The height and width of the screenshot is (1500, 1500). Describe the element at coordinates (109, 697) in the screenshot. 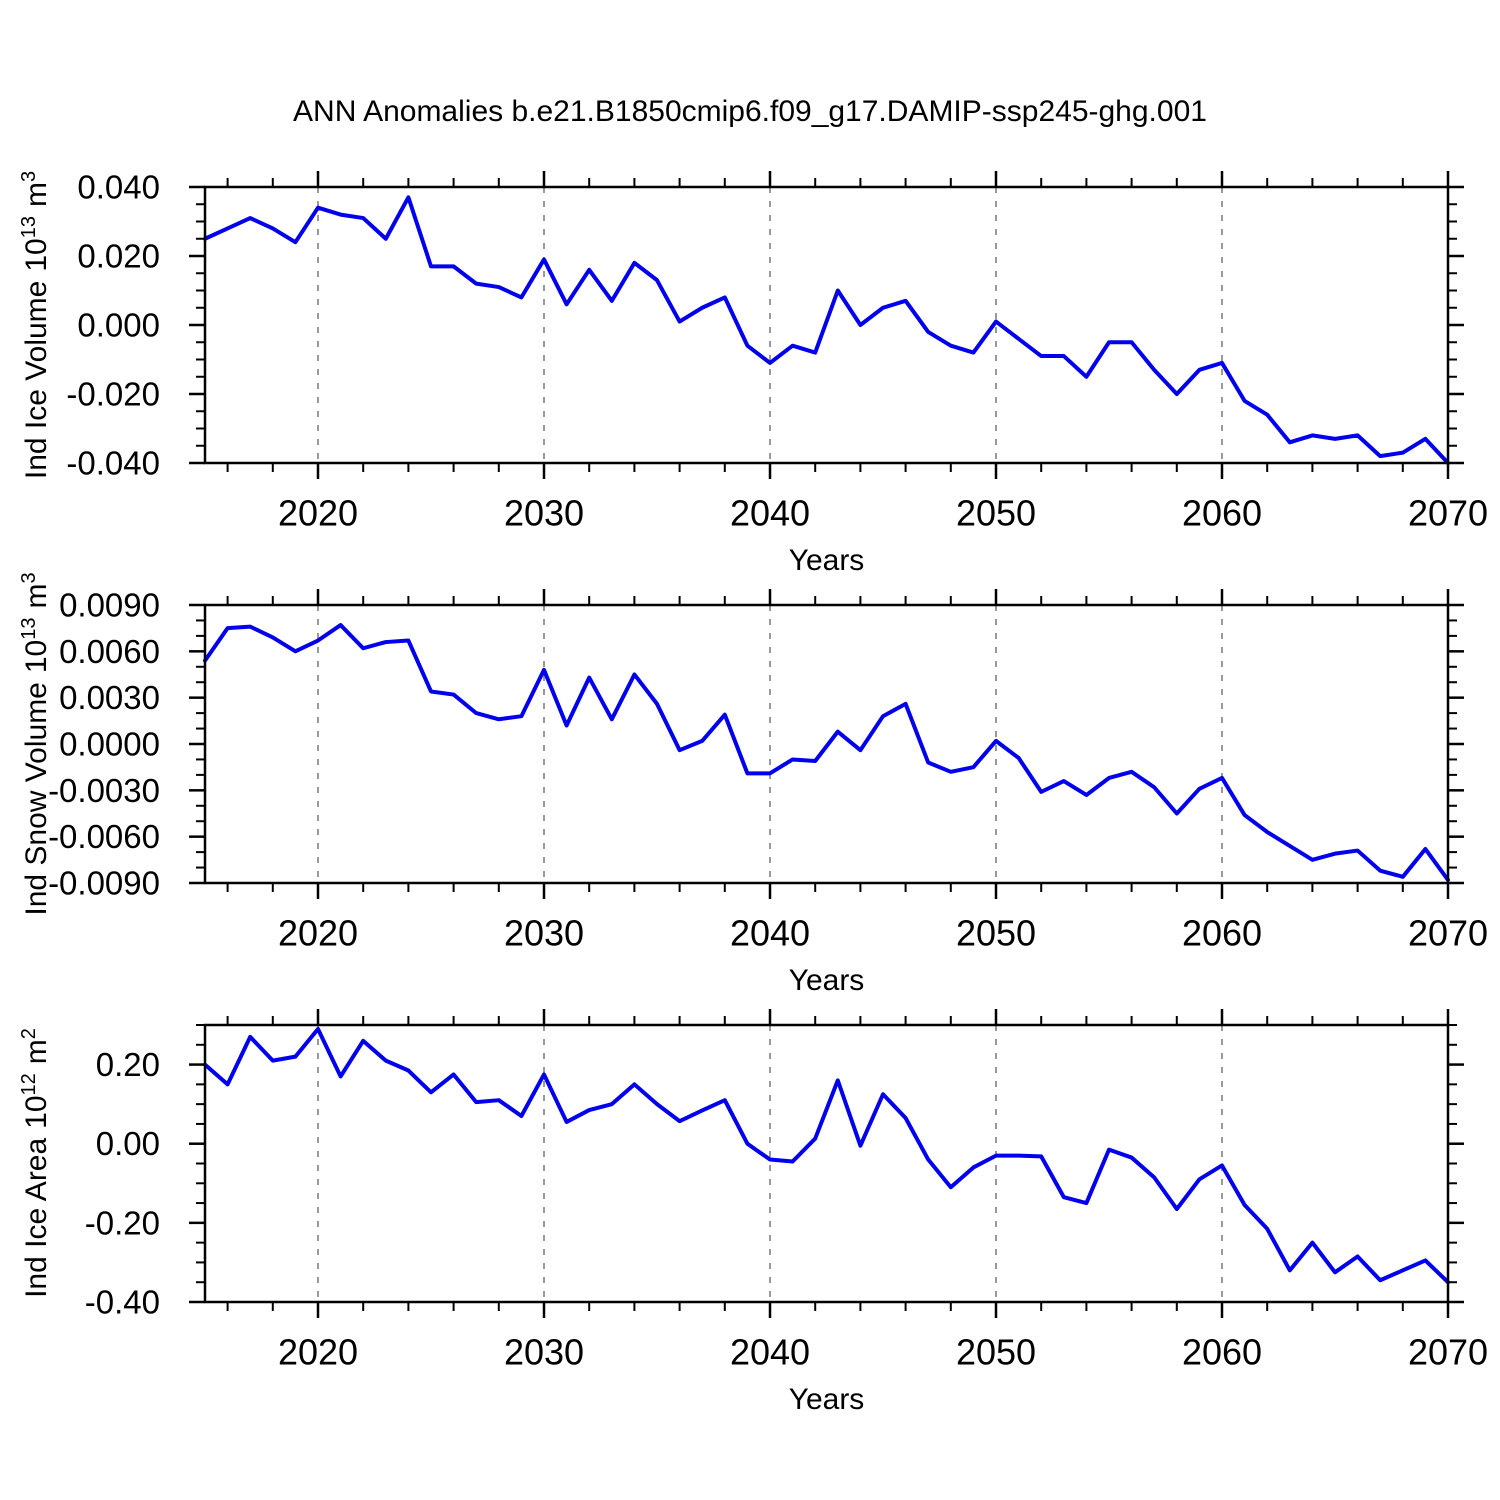

I see `y-tick-label: 0.0030` at that location.